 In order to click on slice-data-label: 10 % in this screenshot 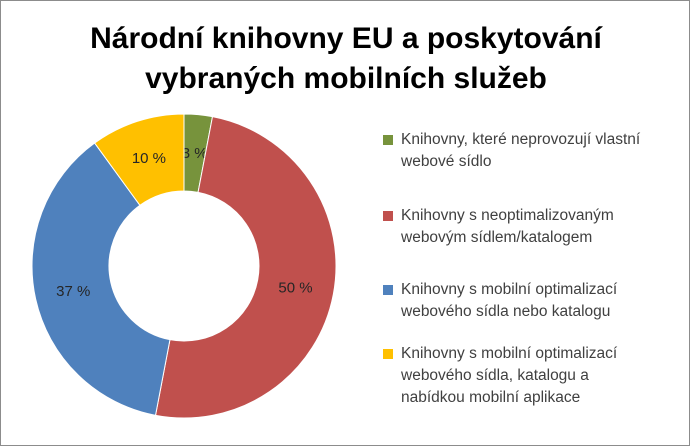, I will do `click(149, 158)`.